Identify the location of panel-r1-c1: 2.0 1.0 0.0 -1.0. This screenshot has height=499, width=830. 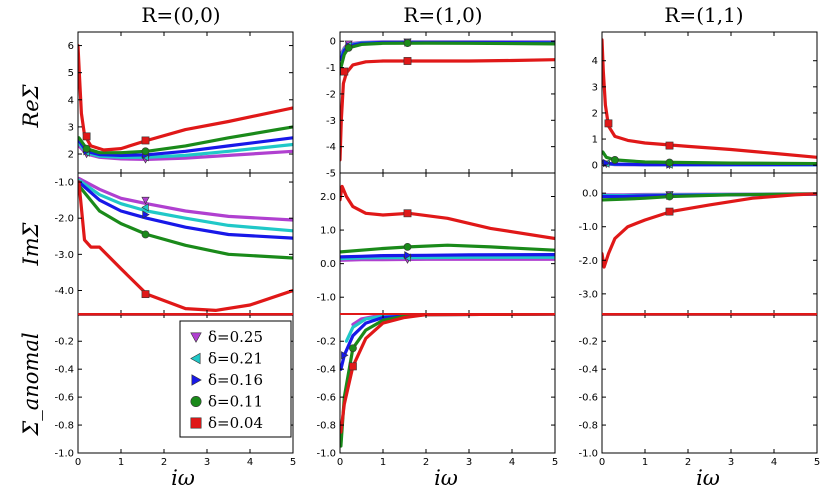
(436, 243).